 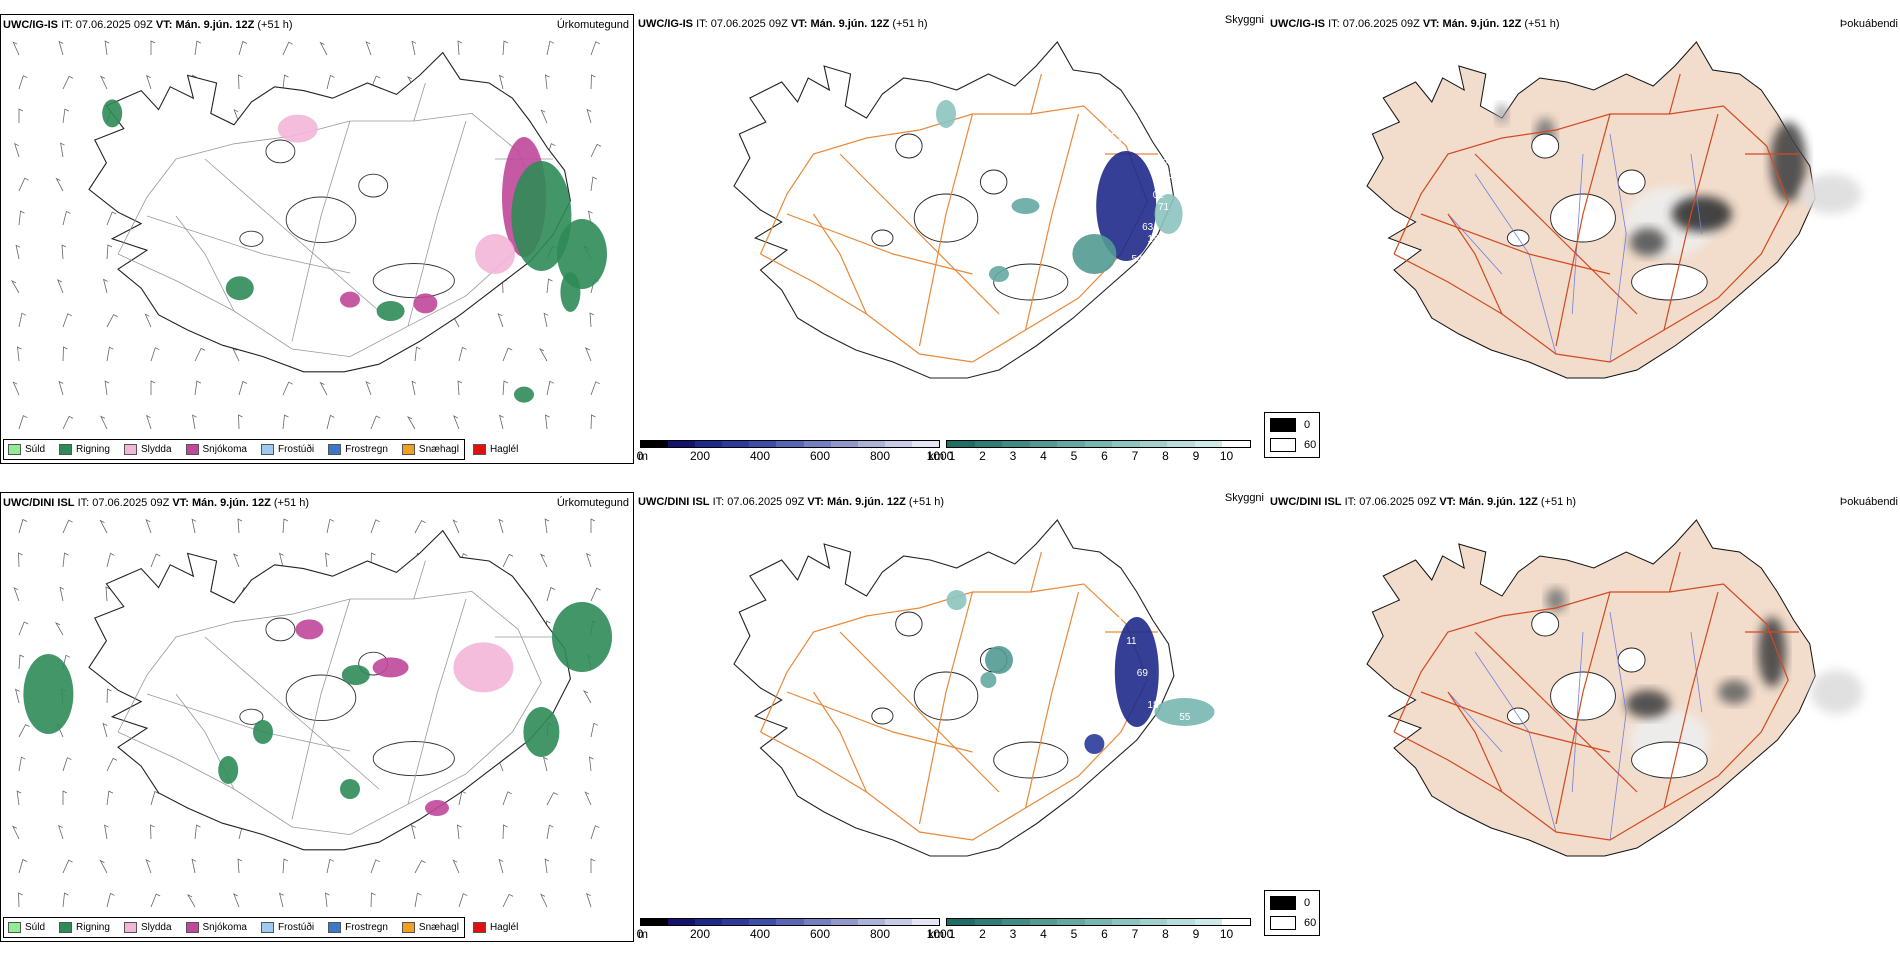 I want to click on visibility-tick-label: 10, so click(x=1226, y=456).